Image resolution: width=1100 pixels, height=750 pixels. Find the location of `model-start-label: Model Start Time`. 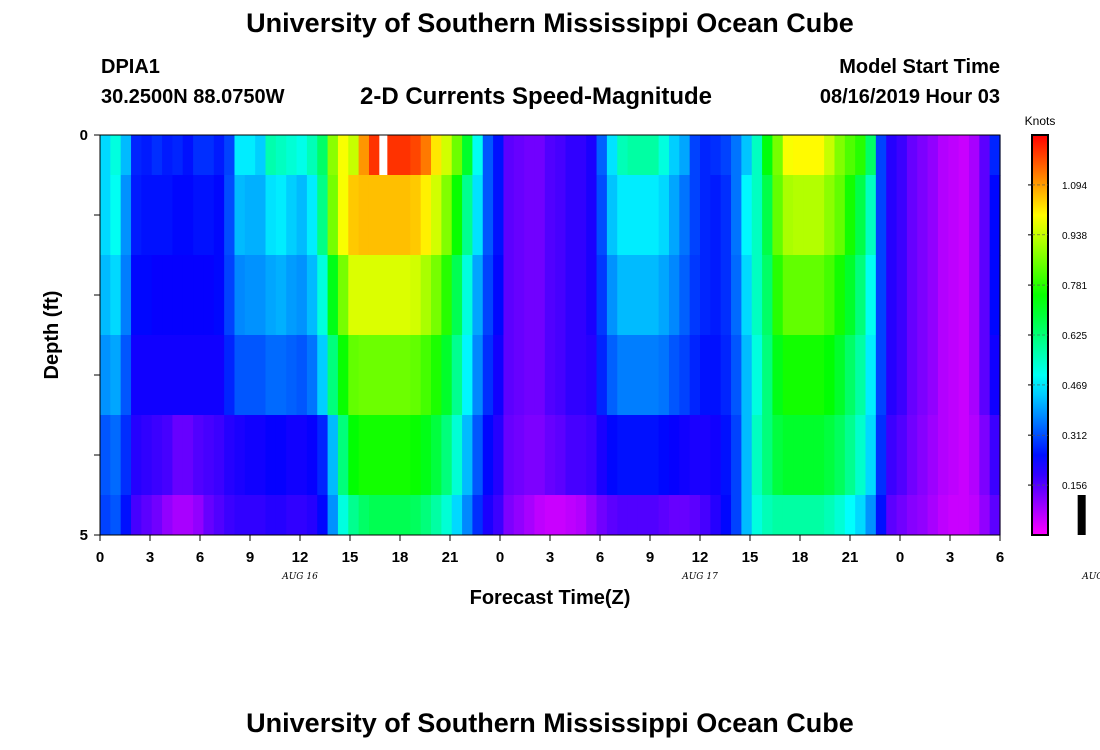

model-start-label: Model Start Time is located at coordinates (919, 67).